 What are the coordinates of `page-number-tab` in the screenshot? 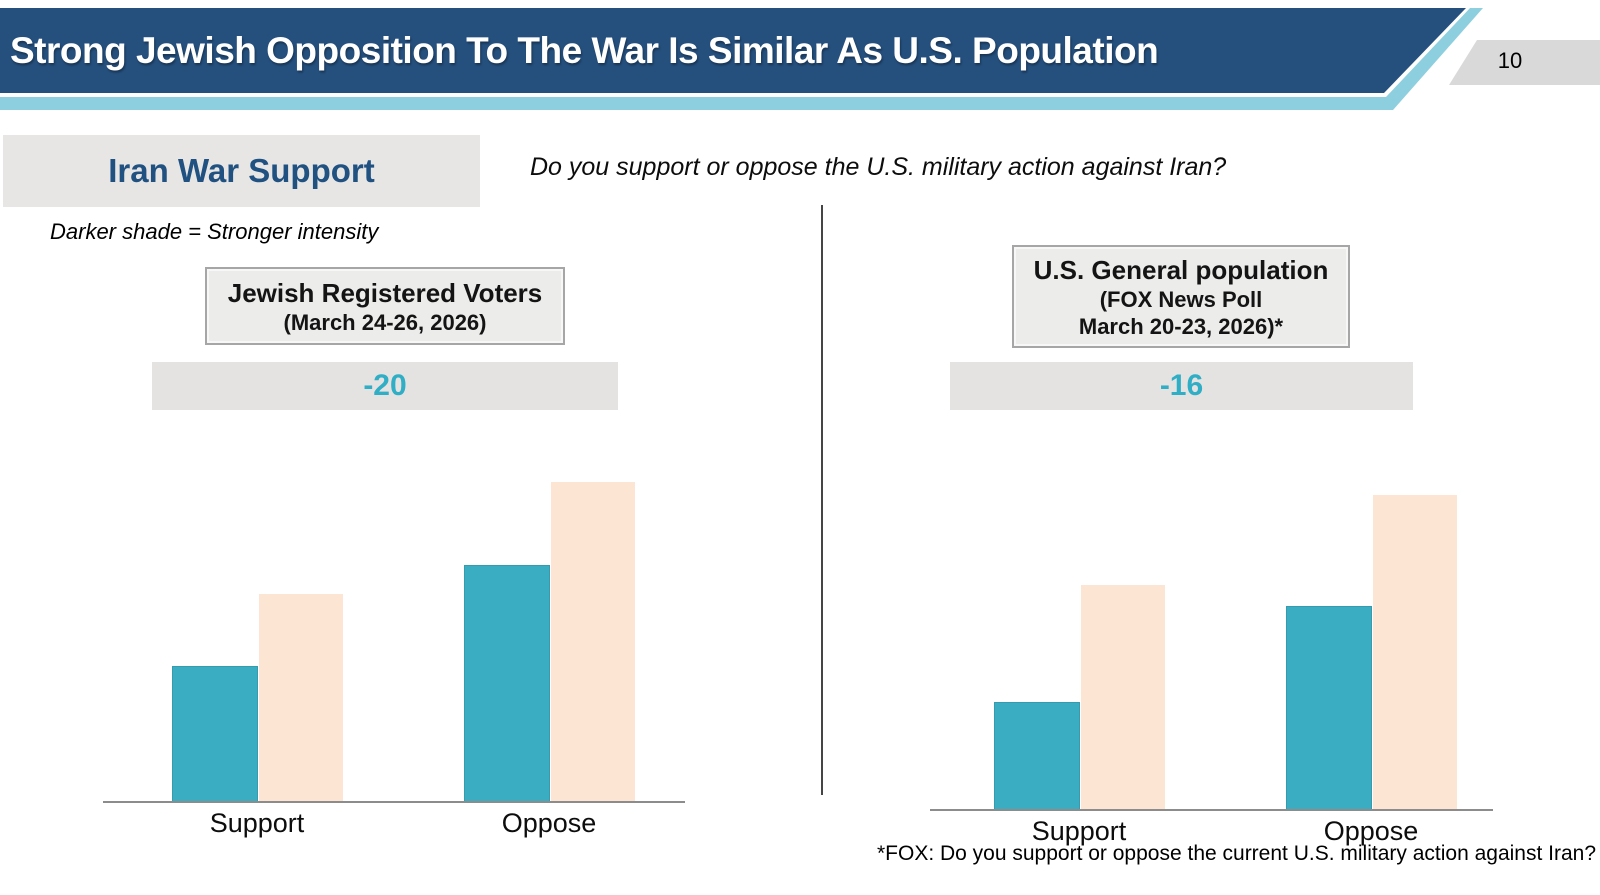 It's located at (1524, 62).